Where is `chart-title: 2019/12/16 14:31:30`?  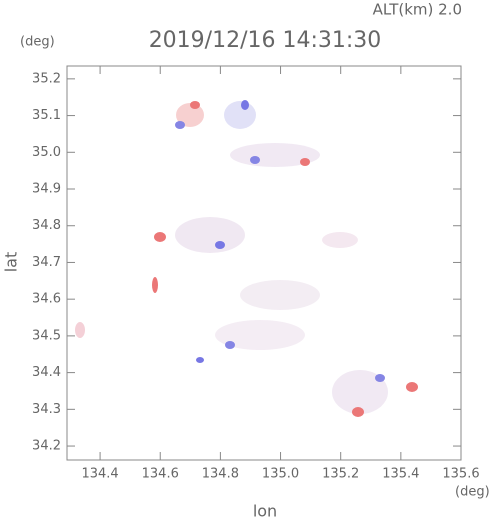 chart-title: 2019/12/16 14:31:30 is located at coordinates (265, 40).